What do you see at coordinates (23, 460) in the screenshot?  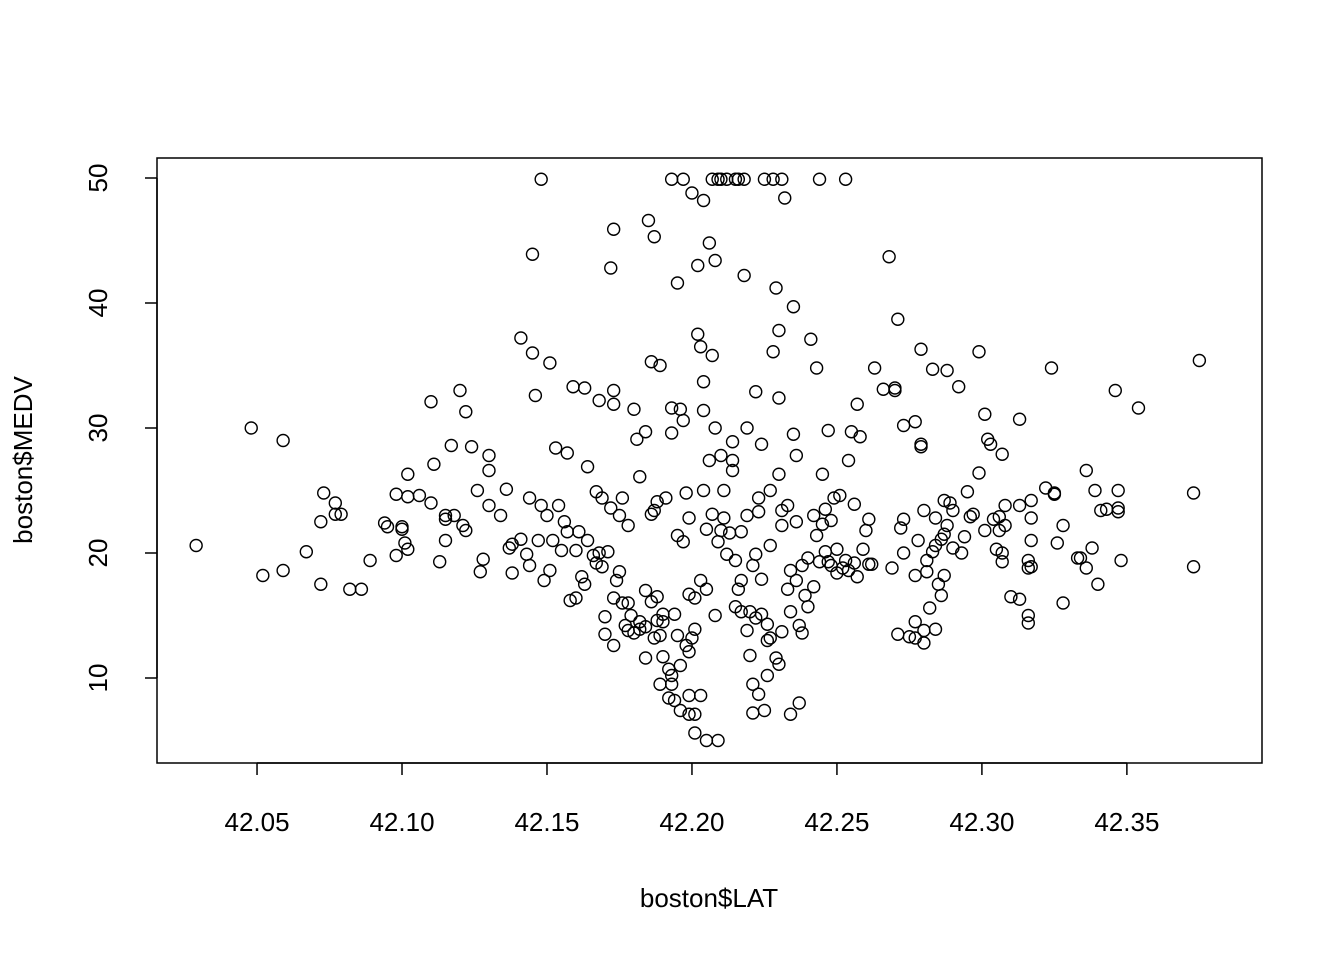 I see `y-axis-label: boston$MEDV` at bounding box center [23, 460].